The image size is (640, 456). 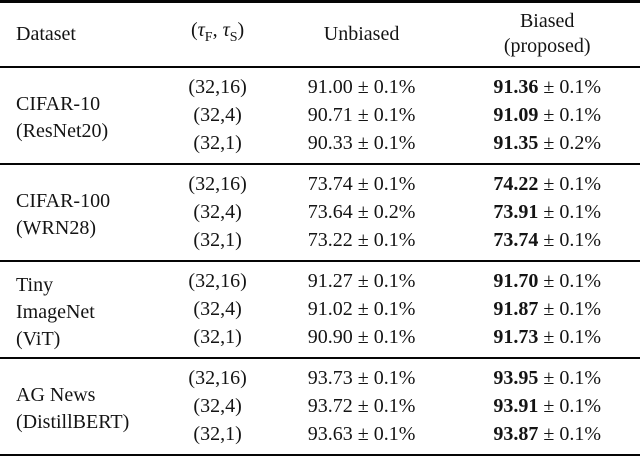 I want to click on col-header-tau: (τF, τS), so click(x=217, y=35).